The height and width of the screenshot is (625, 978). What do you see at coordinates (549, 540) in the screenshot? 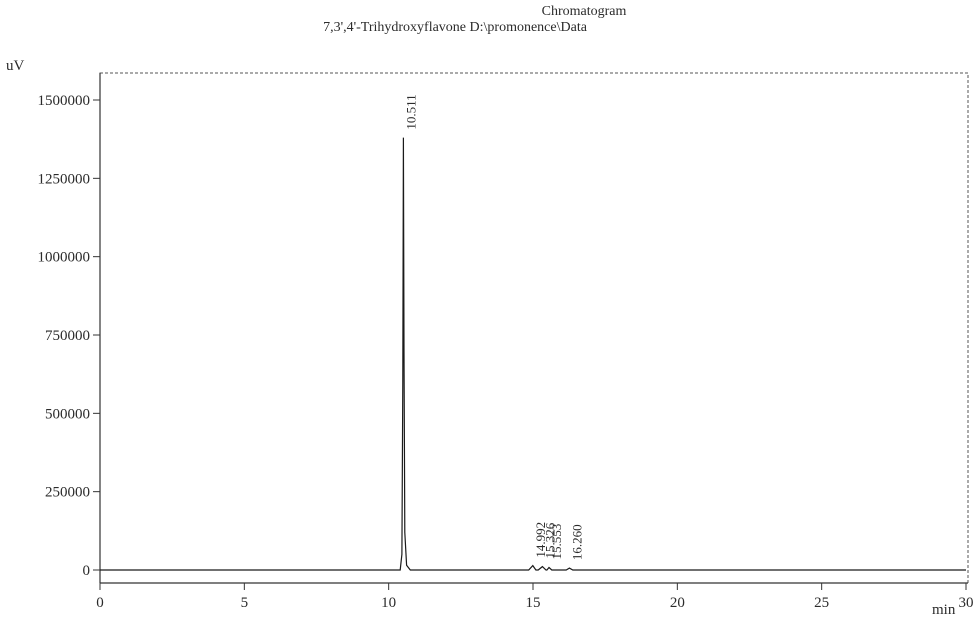
I see `peak-label: 15.326` at bounding box center [549, 540].